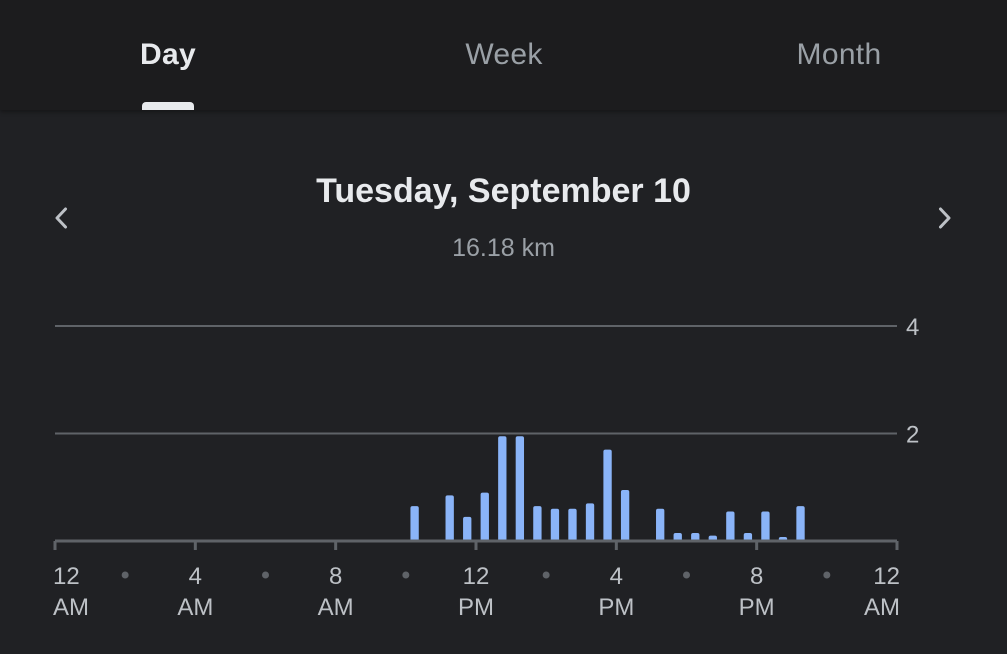 This screenshot has height=654, width=1007. I want to click on tab-week-label: Week, so click(504, 54).